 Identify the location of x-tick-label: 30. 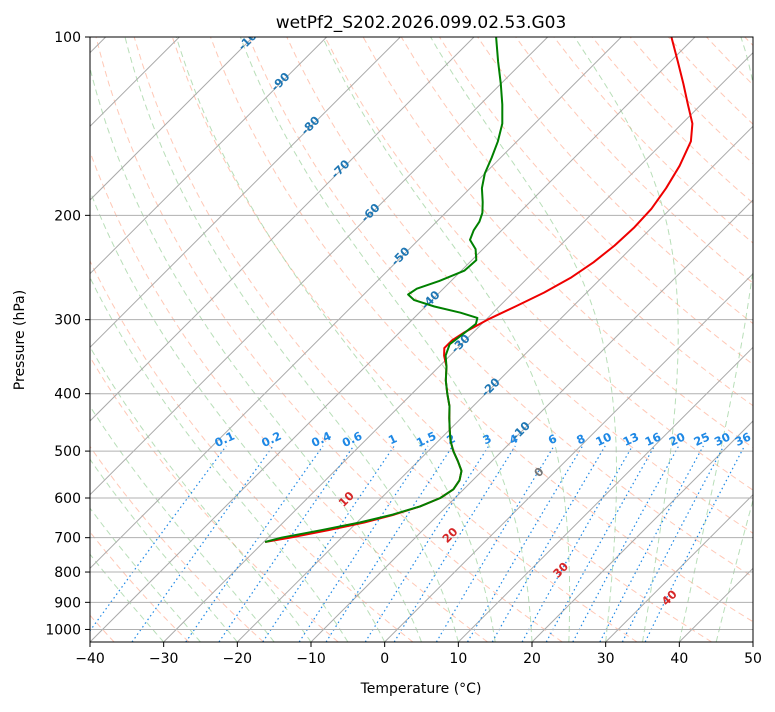
(606, 659).